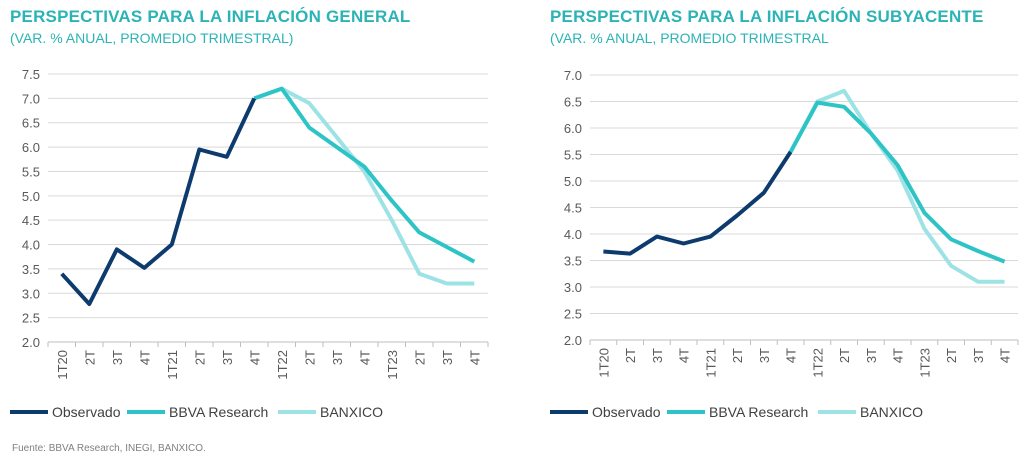 The width and height of the screenshot is (1024, 462). Describe the element at coordinates (210, 16) in the screenshot. I see `chart-title: PERSPECTIVAS PARA LA INFLACIÓN GENERAL` at that location.